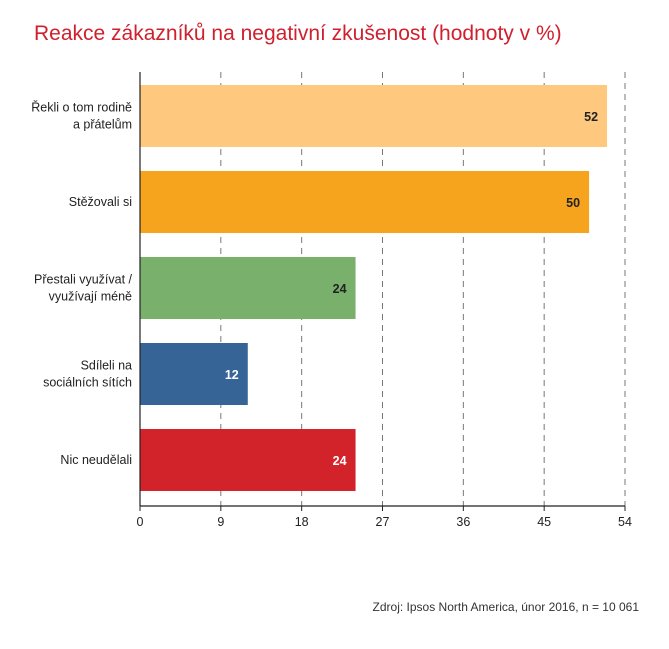 Image resolution: width=669 pixels, height=649 pixels. What do you see at coordinates (302, 522) in the screenshot?
I see `x-tick-label-18: 18` at bounding box center [302, 522].